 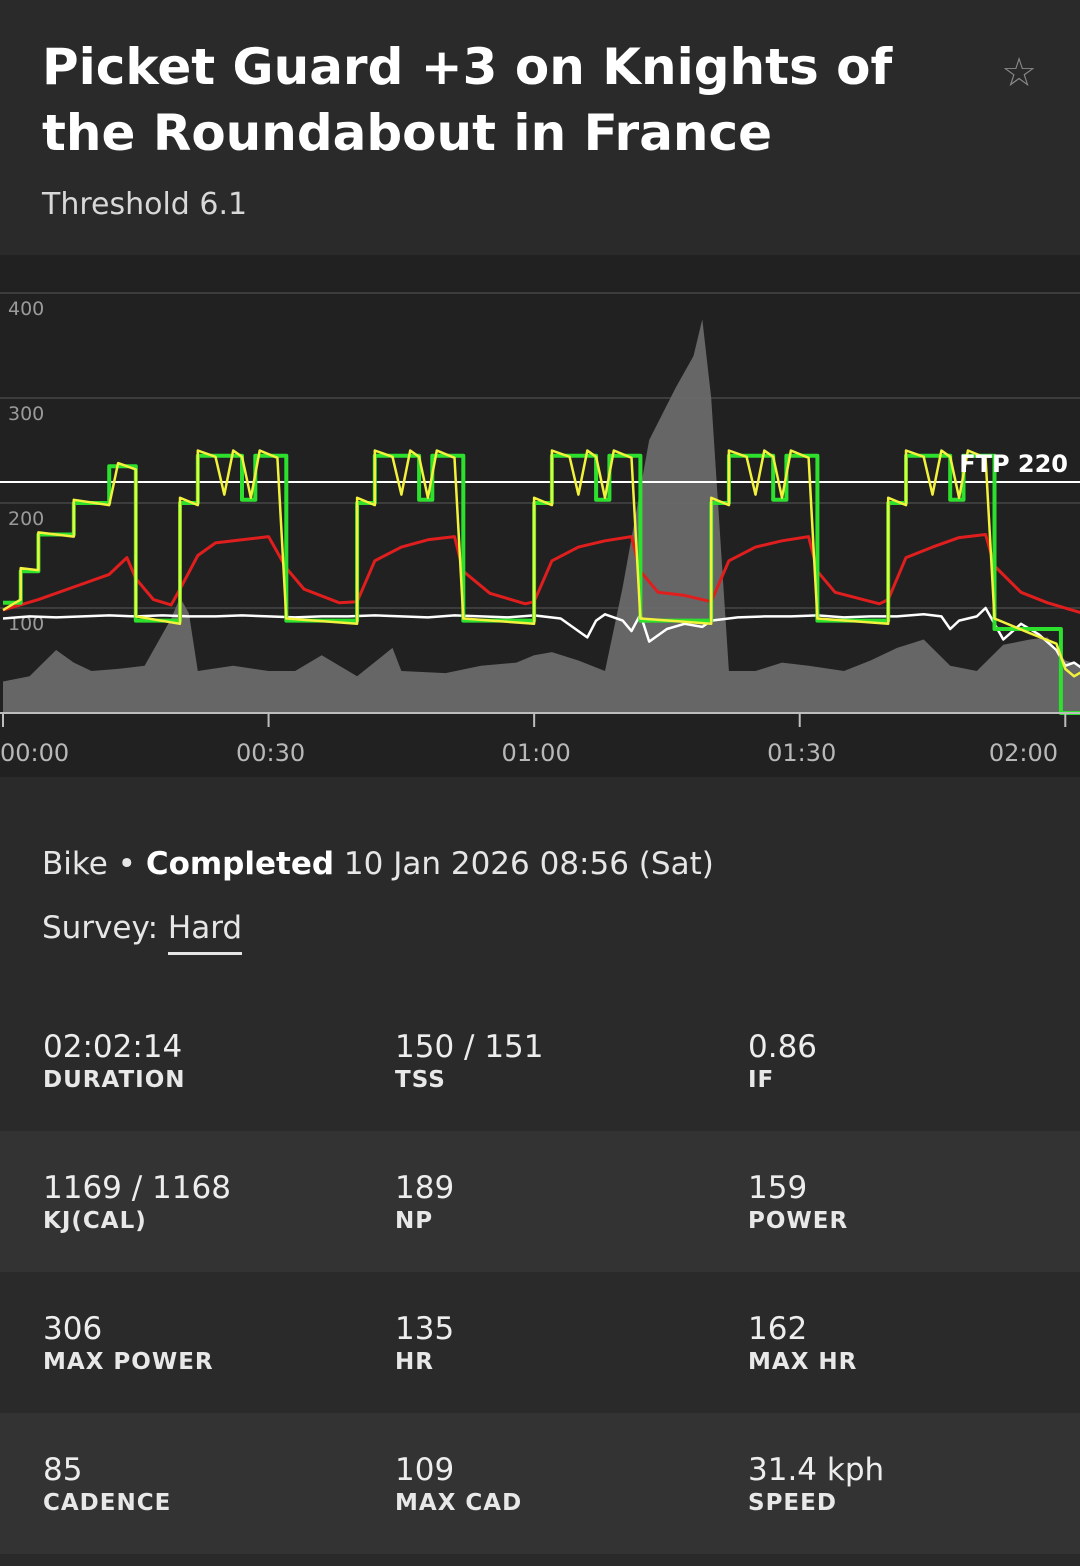 I want to click on stat-label: NP, so click(x=414, y=1221).